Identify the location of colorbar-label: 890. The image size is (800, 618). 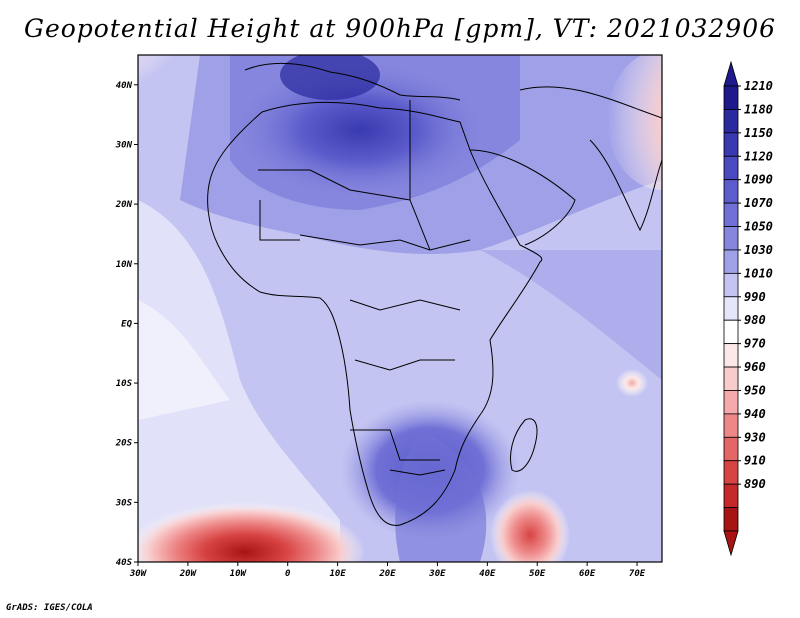
(755, 484).